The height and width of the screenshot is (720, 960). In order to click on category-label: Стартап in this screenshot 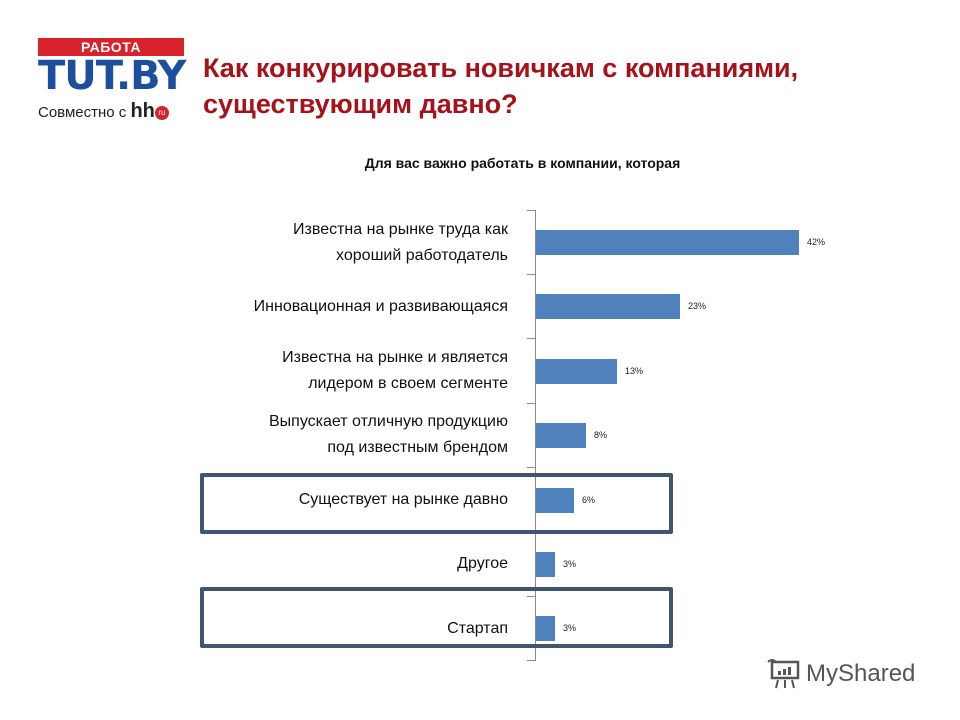, I will do `click(477, 628)`.